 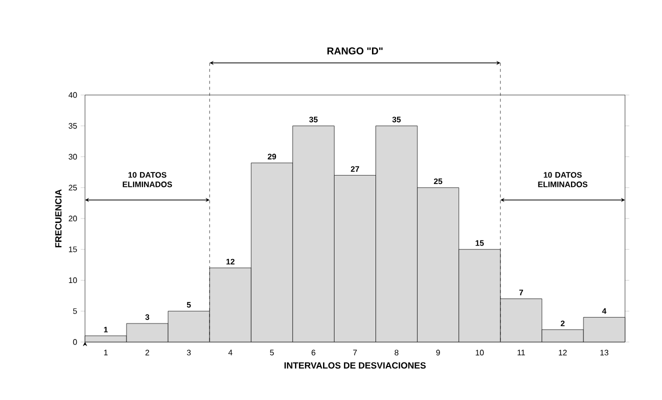 What do you see at coordinates (355, 50) in the screenshot?
I see `text: RANGO "D"` at bounding box center [355, 50].